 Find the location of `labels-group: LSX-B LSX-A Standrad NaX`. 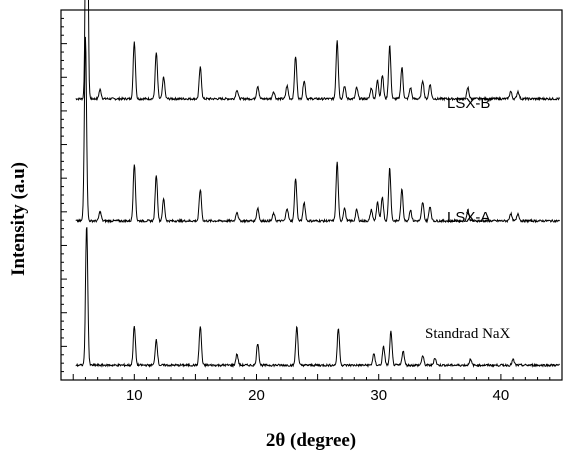

labels-group: LSX-B LSX-A Standrad NaX is located at coordinates (468, 218).